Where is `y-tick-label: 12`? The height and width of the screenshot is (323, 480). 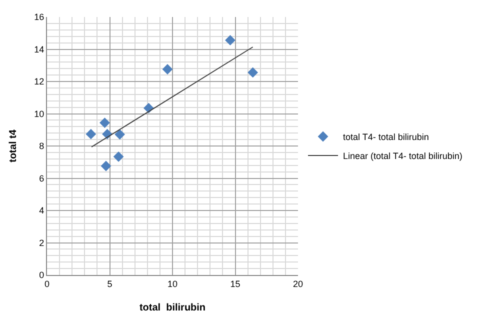 y-tick-label: 12 is located at coordinates (39, 81).